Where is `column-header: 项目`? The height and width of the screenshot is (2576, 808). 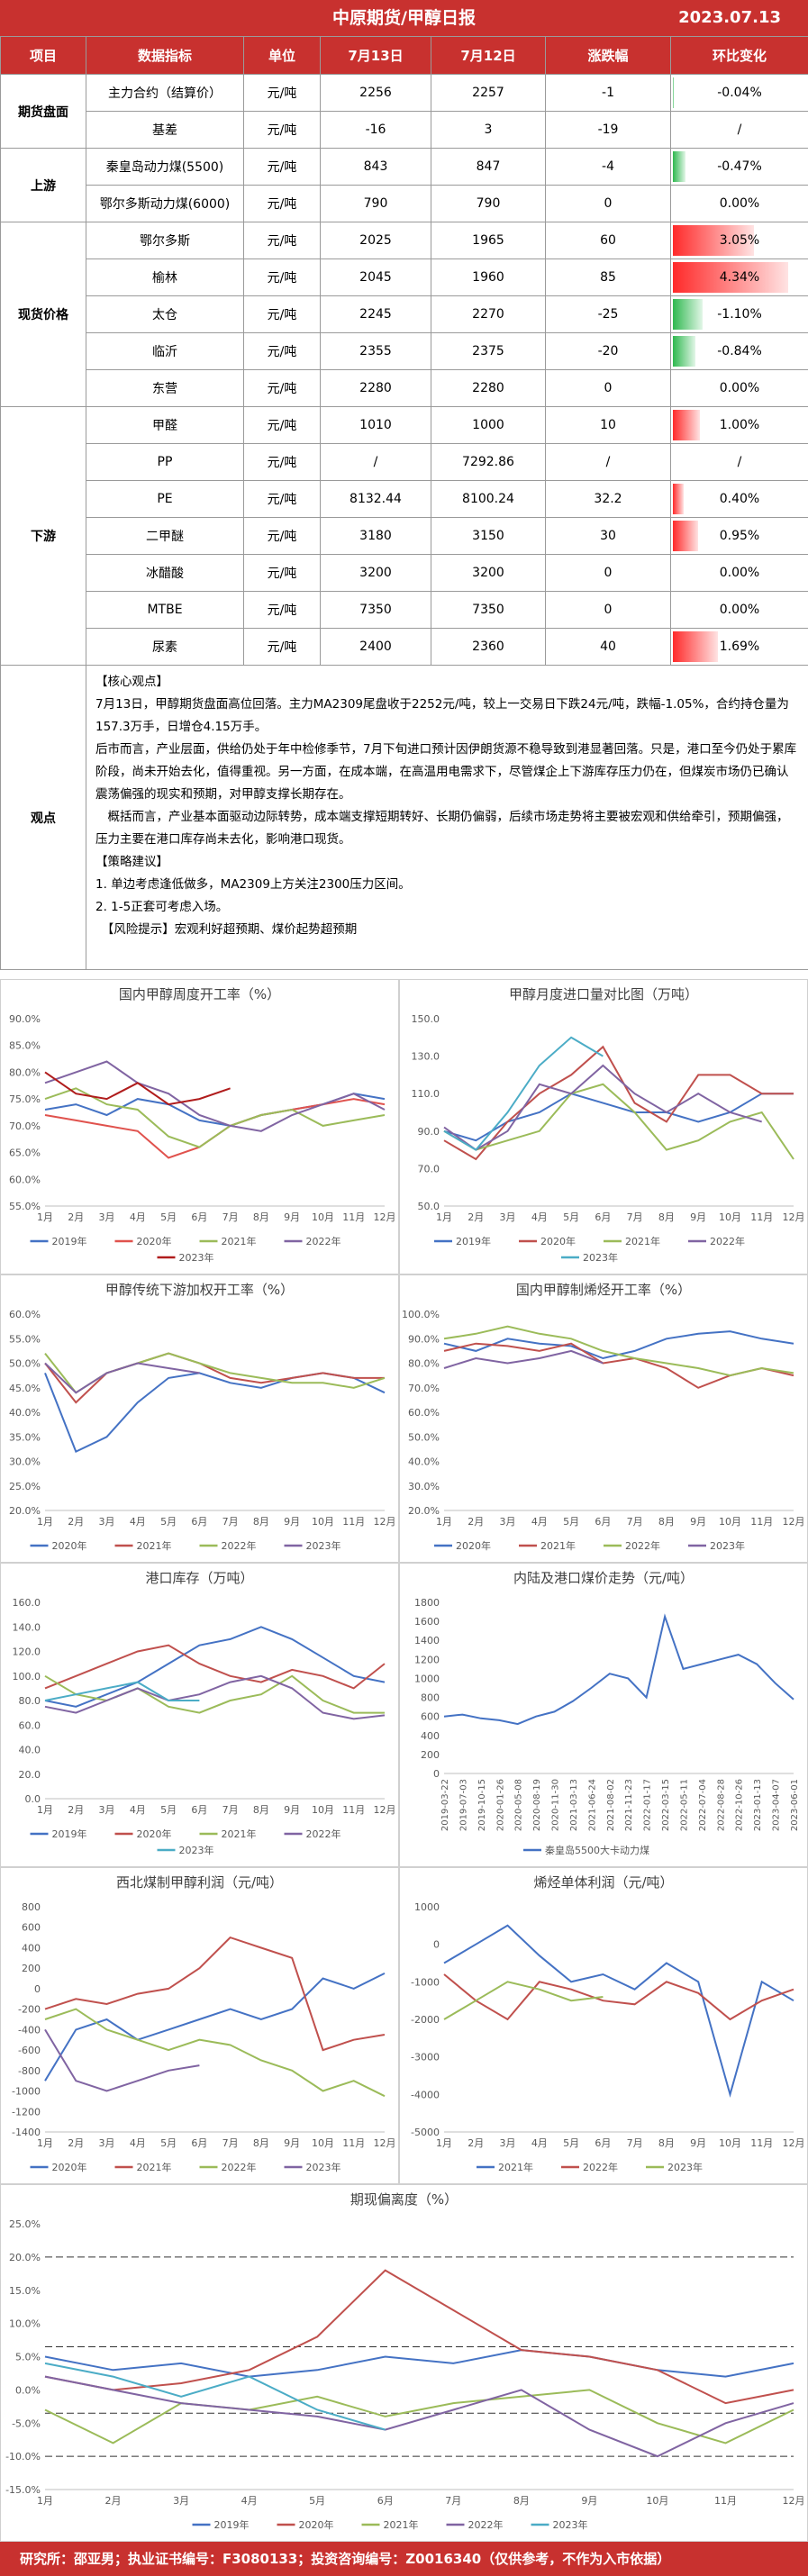 column-header: 项目 is located at coordinates (43, 55).